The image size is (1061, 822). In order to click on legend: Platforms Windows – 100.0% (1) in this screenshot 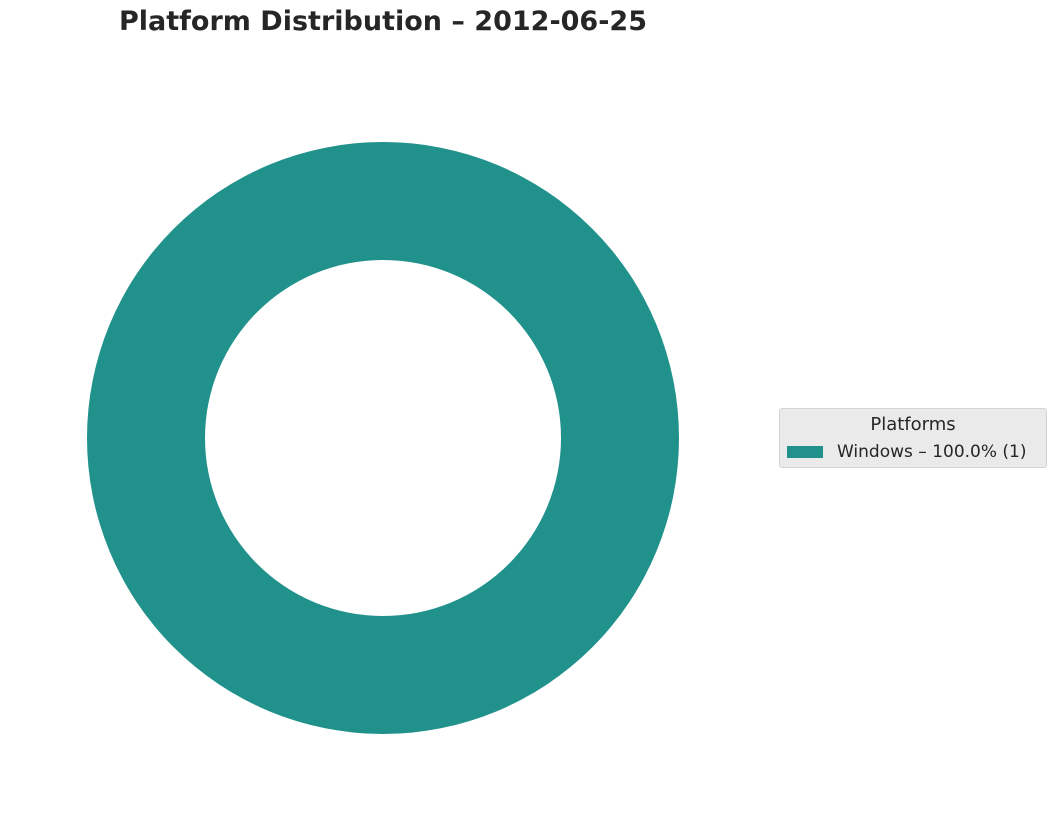, I will do `click(913, 438)`.